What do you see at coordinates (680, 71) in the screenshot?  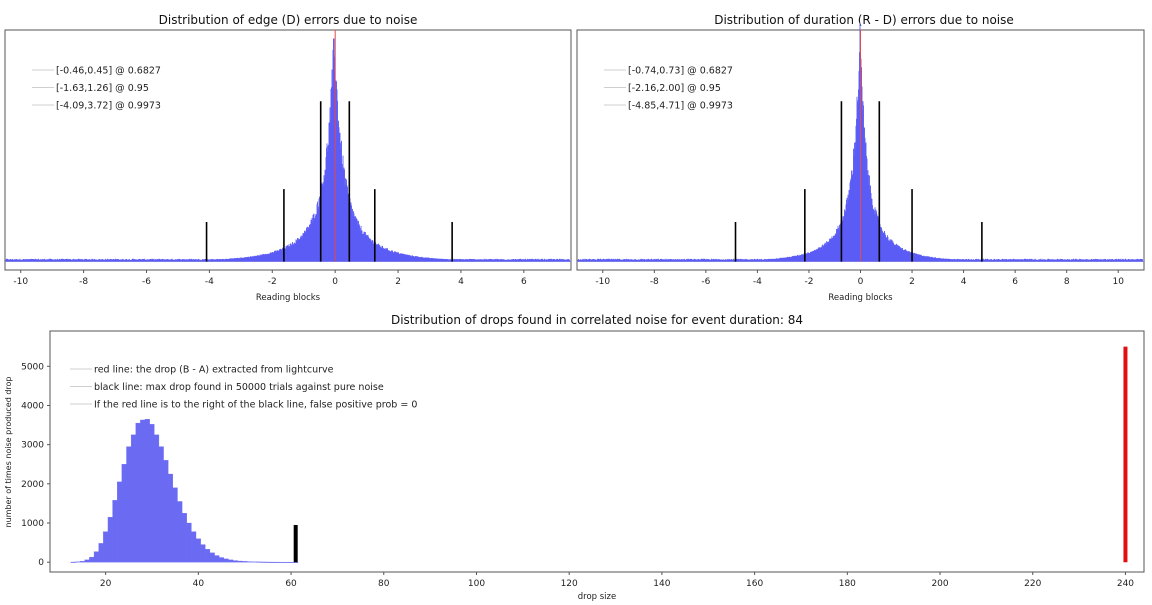 I see `legend-entry: [-0.74,0.73] @ 0.6827` at bounding box center [680, 71].